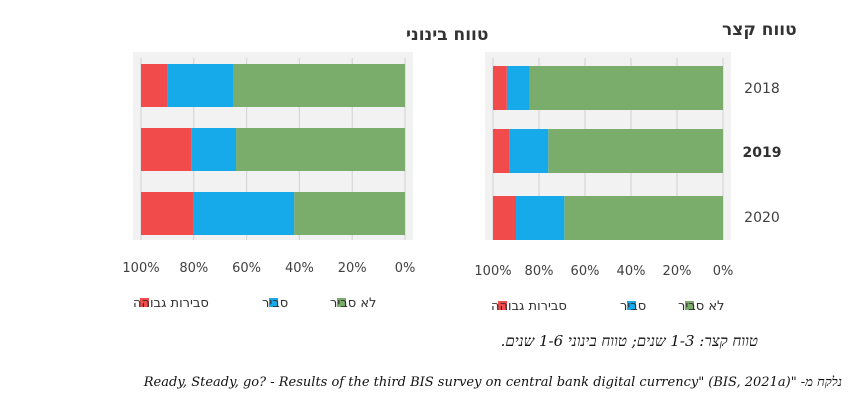 This screenshot has height=407, width=862. Describe the element at coordinates (447, 35) in the screenshot. I see `chart-title: טווח בינוני` at that location.